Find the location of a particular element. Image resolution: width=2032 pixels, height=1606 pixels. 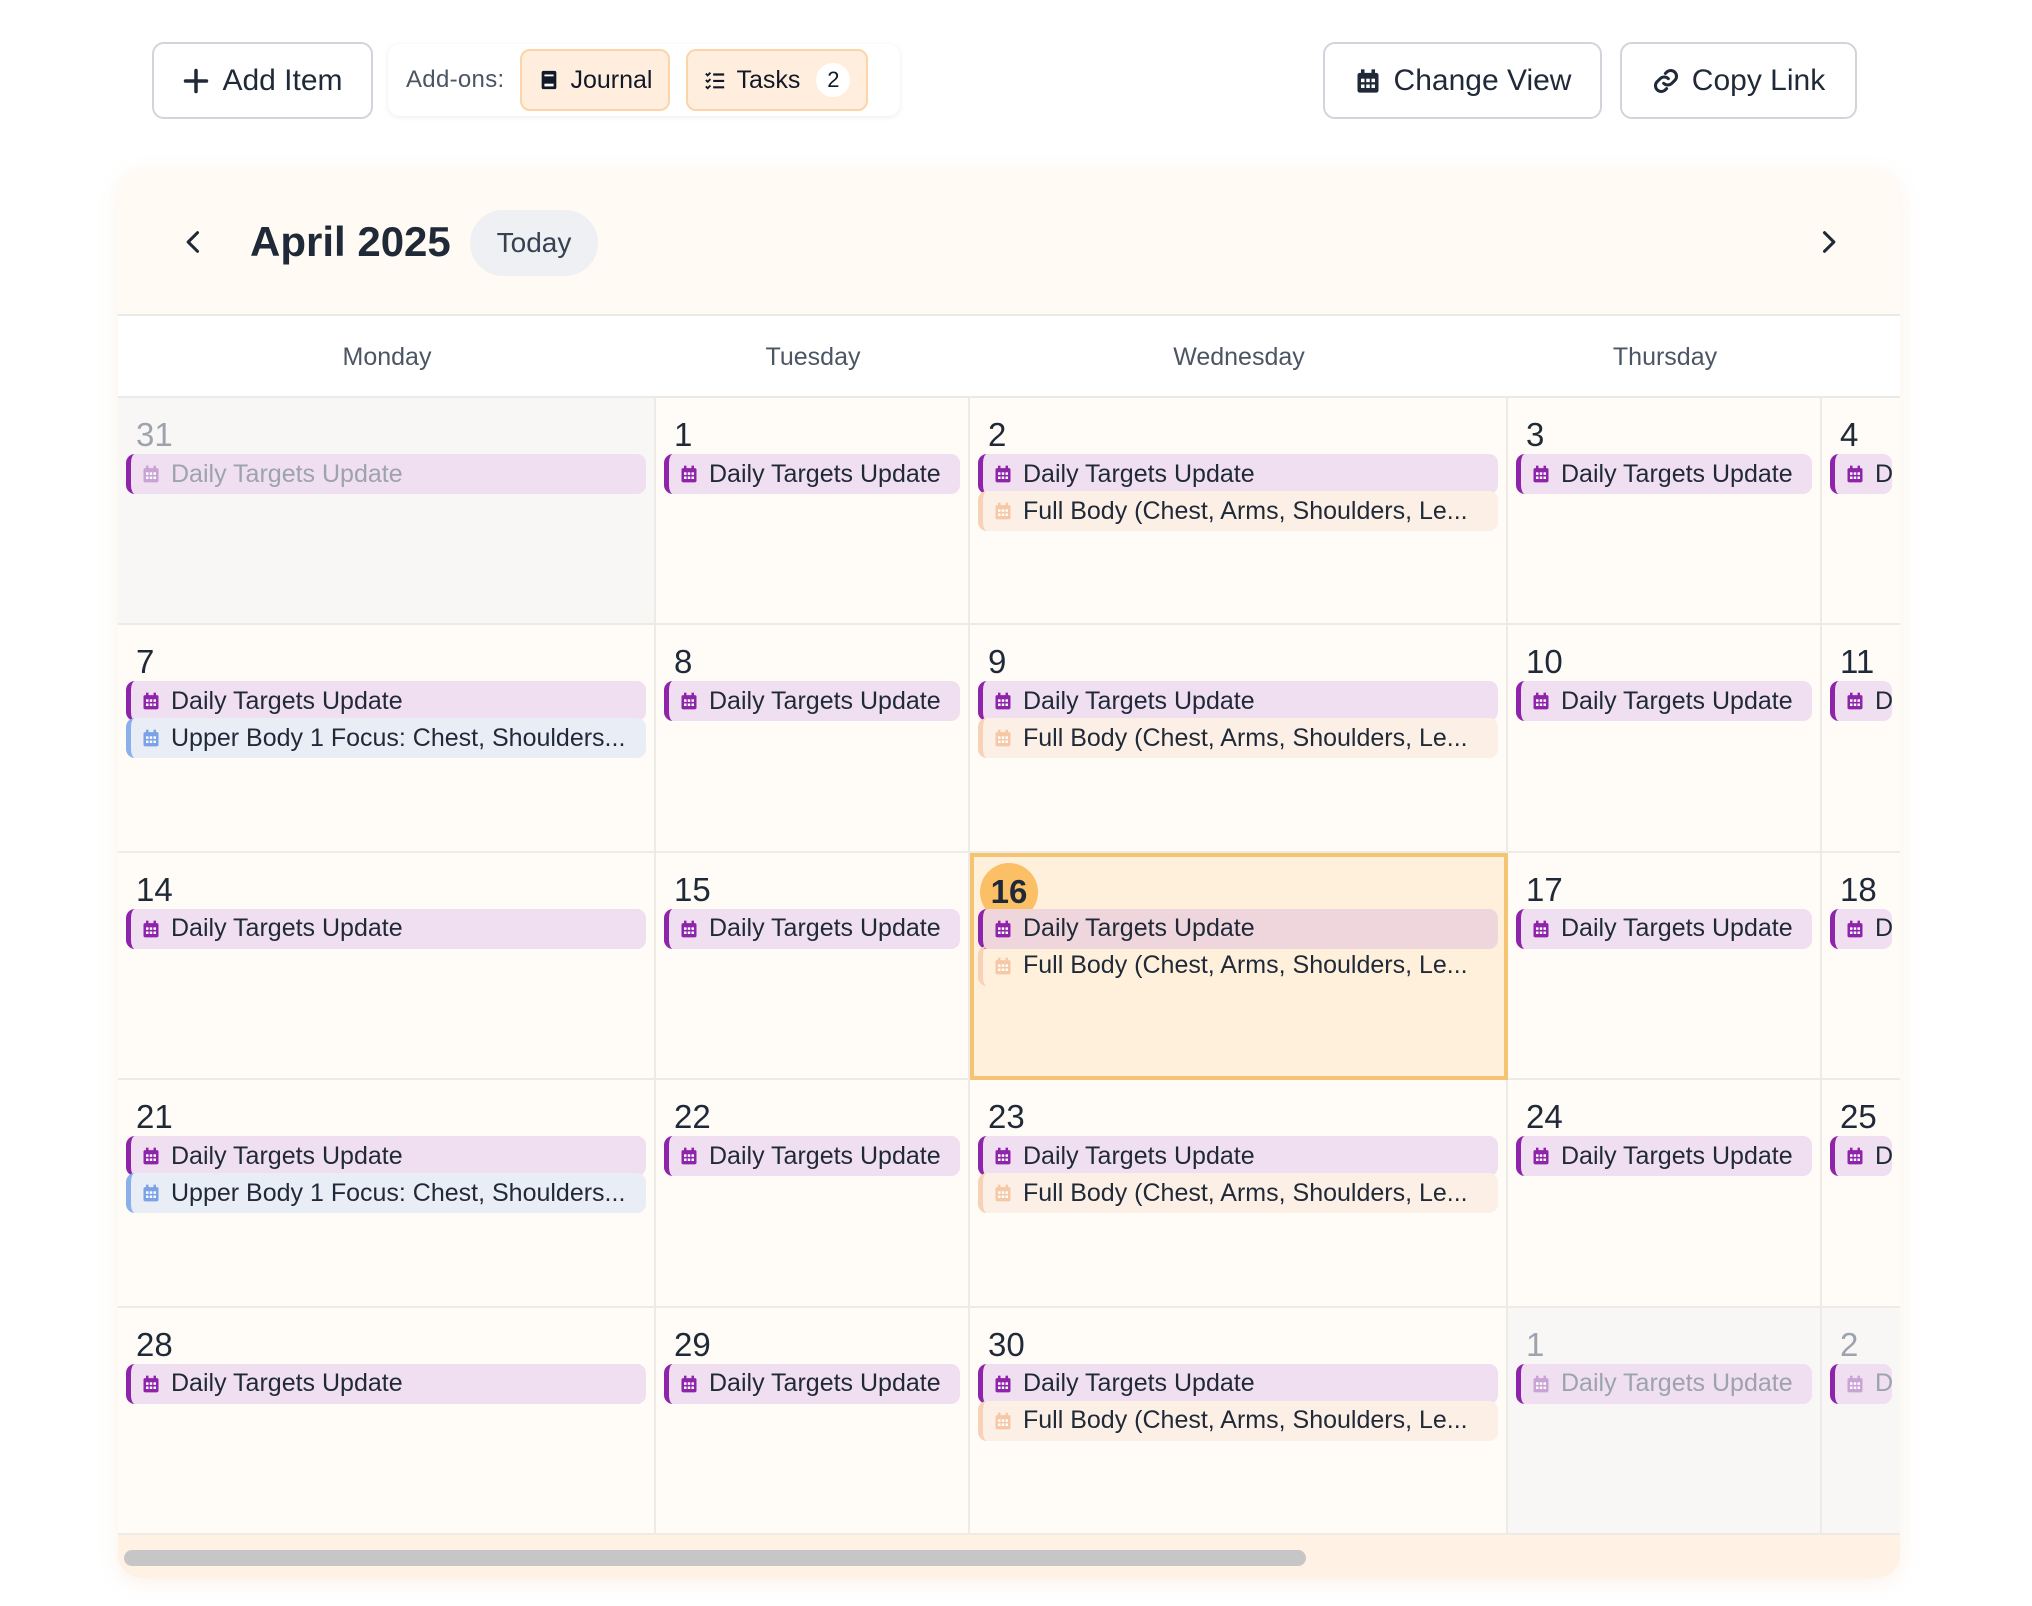

day-cell: 24 Daily Targets Update is located at coordinates (1665, 1194).